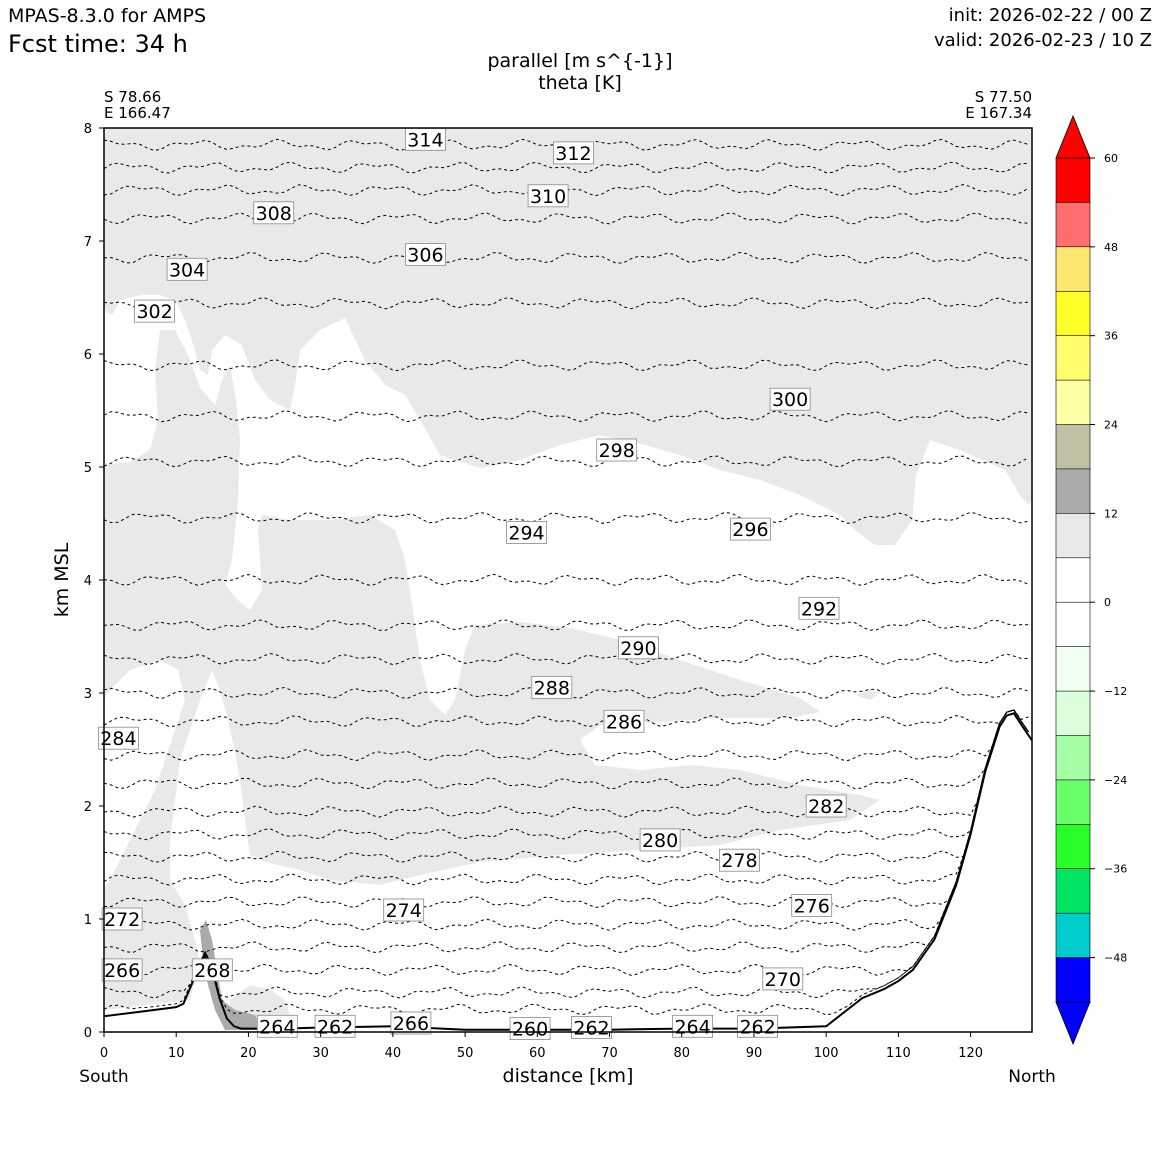 This screenshot has height=1160, width=1160. I want to click on theta-label-text: 300, so click(790, 400).